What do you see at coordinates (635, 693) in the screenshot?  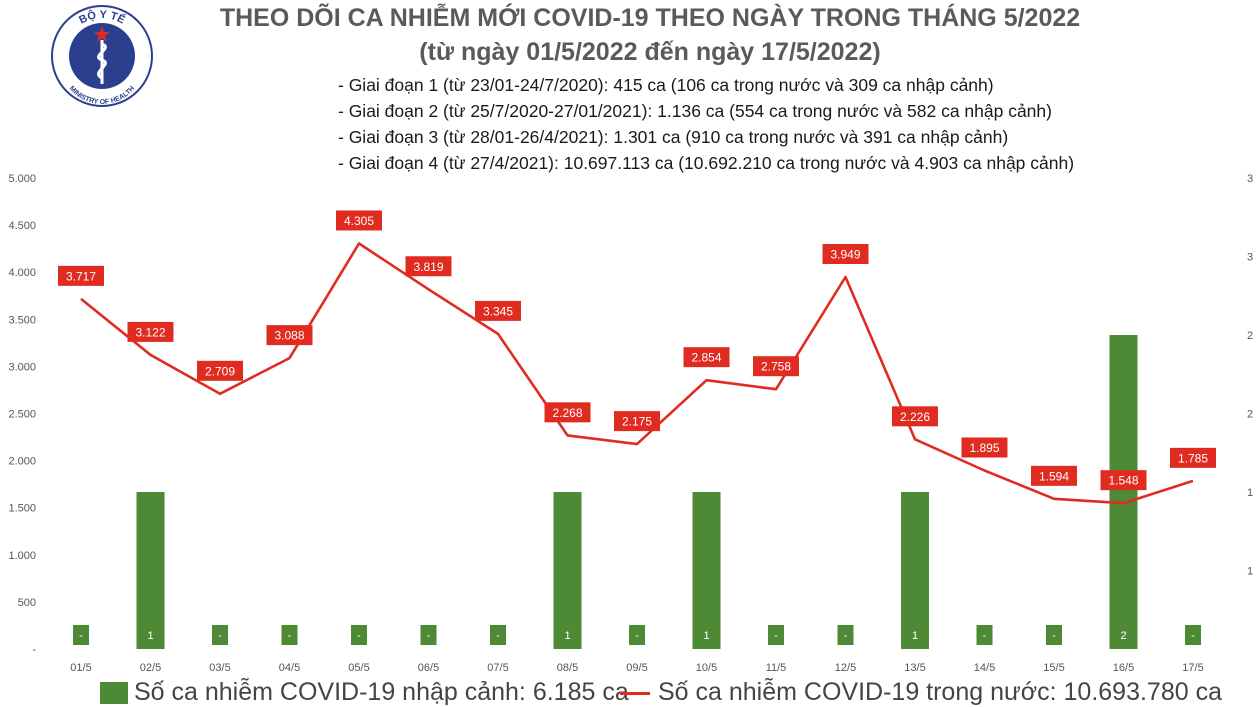 I see `legend-line-swatch` at bounding box center [635, 693].